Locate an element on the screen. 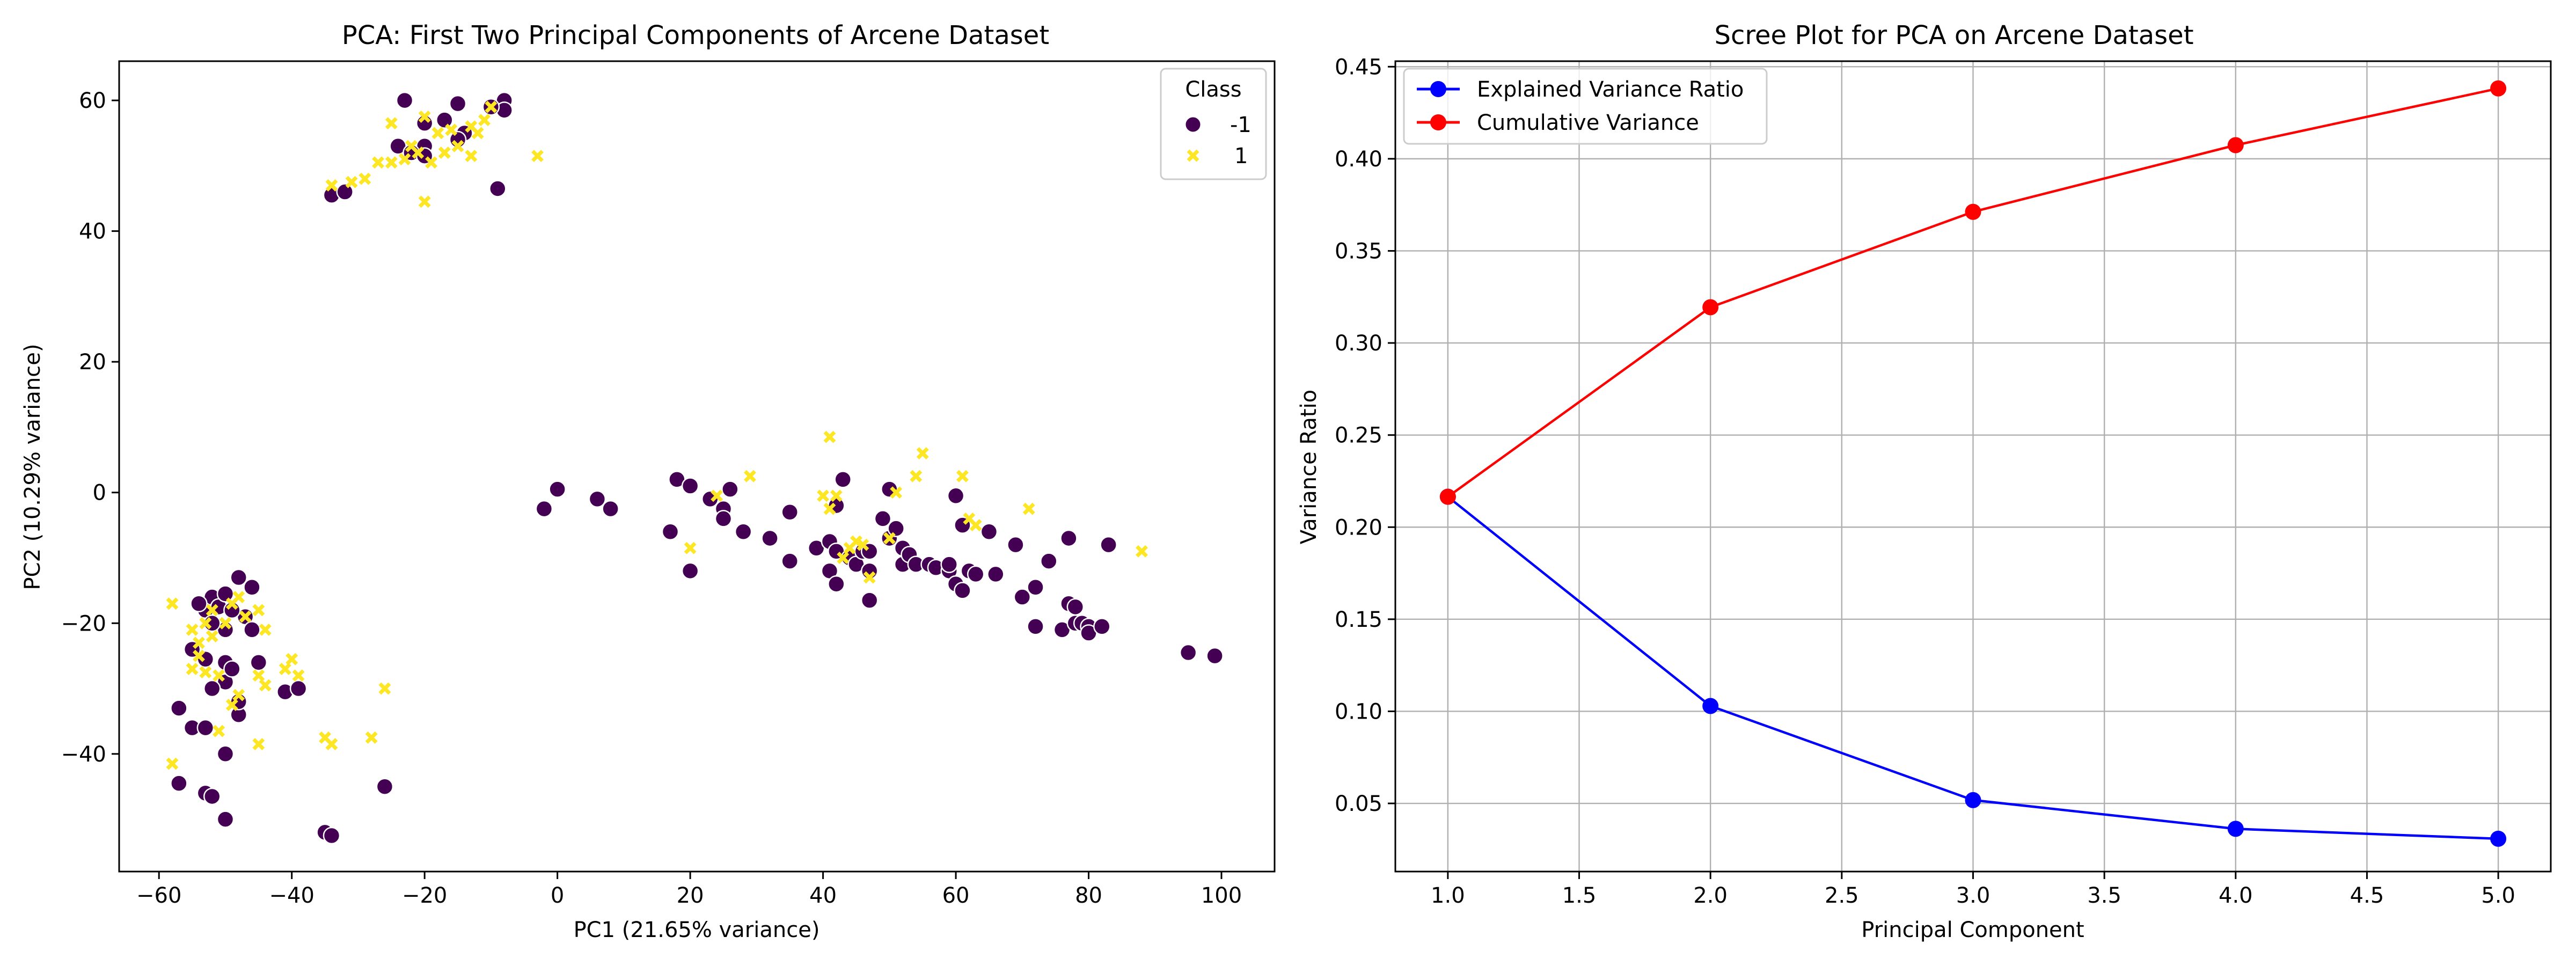 The image size is (2576, 966). legend-marker-explained is located at coordinates (1438, 89).